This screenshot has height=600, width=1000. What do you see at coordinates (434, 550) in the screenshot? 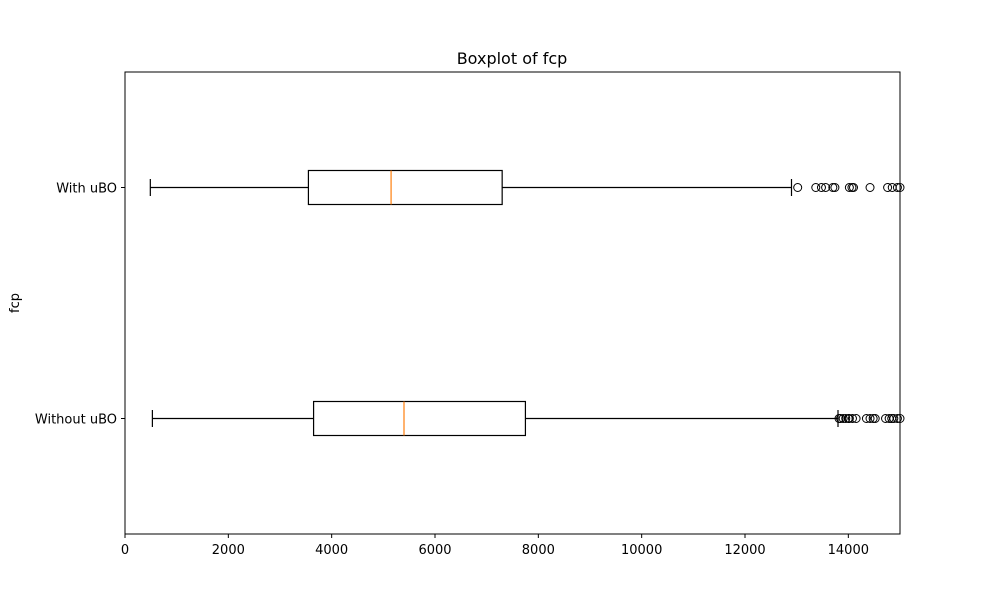
I see `x-tick-label: 6000` at bounding box center [434, 550].